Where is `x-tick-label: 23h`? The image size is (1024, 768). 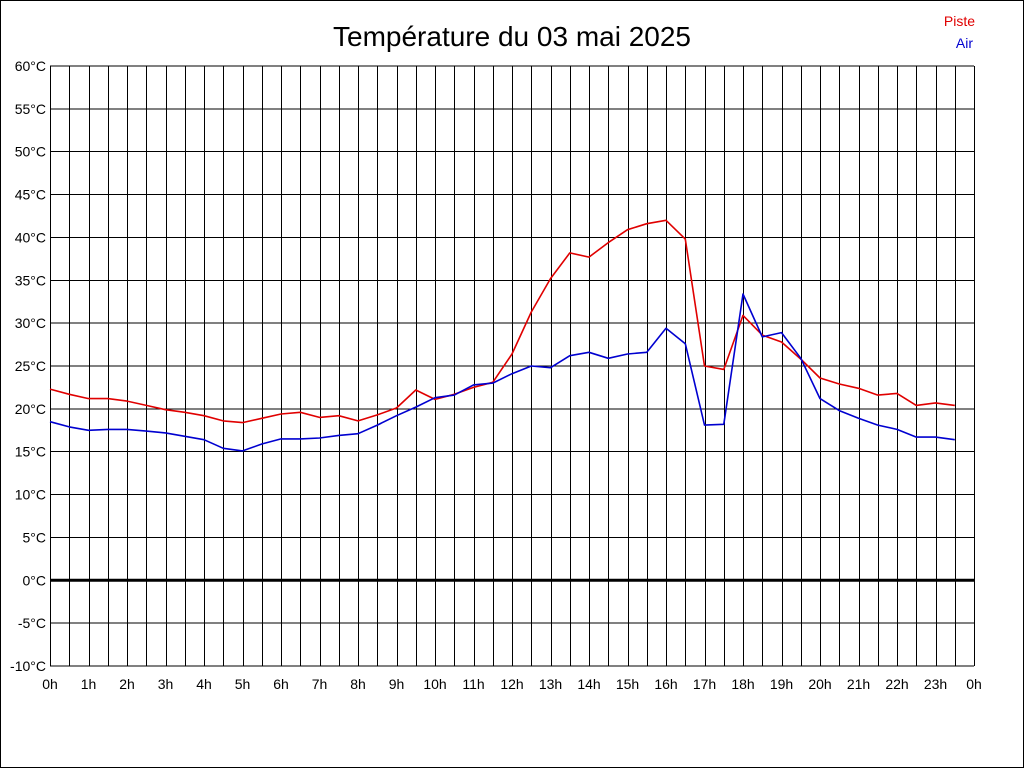
x-tick-label: 23h is located at coordinates (935, 684).